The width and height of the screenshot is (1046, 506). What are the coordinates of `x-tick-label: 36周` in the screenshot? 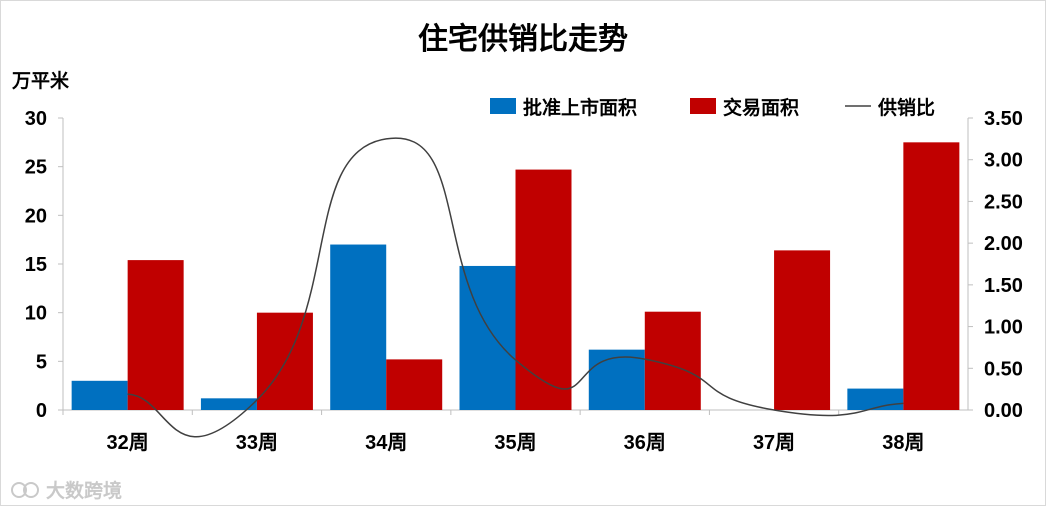 It's located at (645, 443).